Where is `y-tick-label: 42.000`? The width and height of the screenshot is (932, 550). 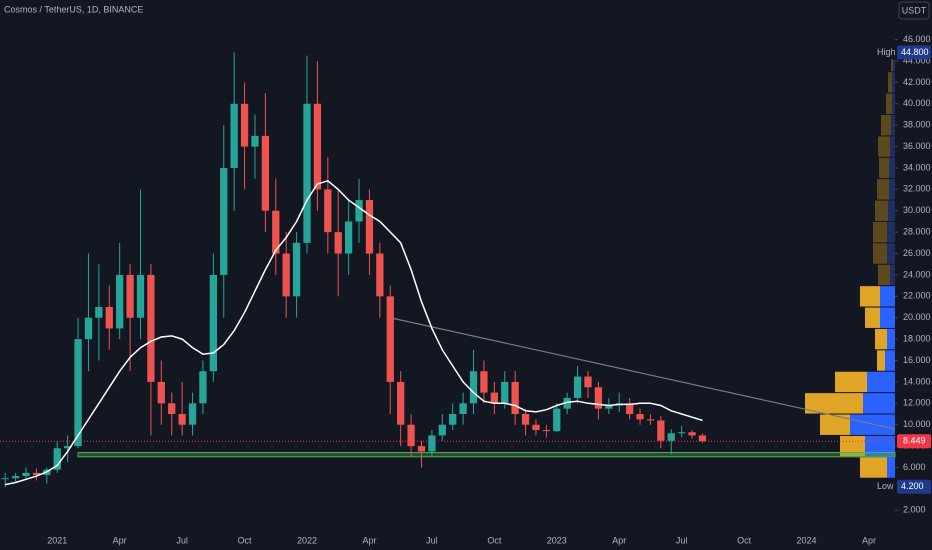
y-tick-label: 42.000 is located at coordinates (917, 82).